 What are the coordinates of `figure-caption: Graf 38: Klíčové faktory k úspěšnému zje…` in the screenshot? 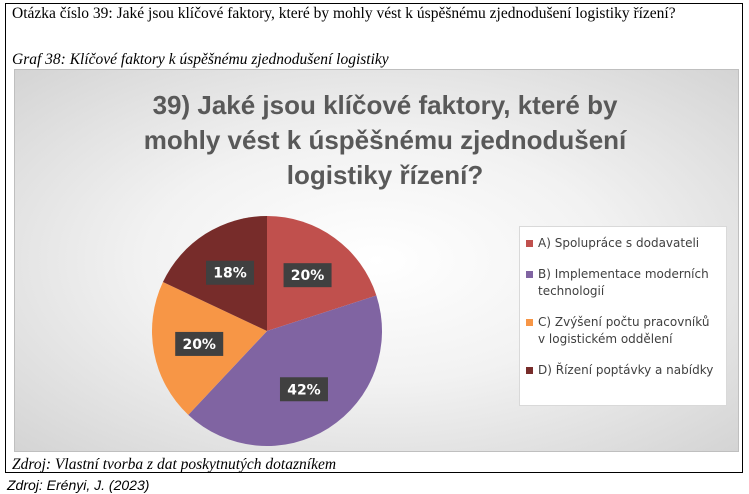 It's located at (200, 59).